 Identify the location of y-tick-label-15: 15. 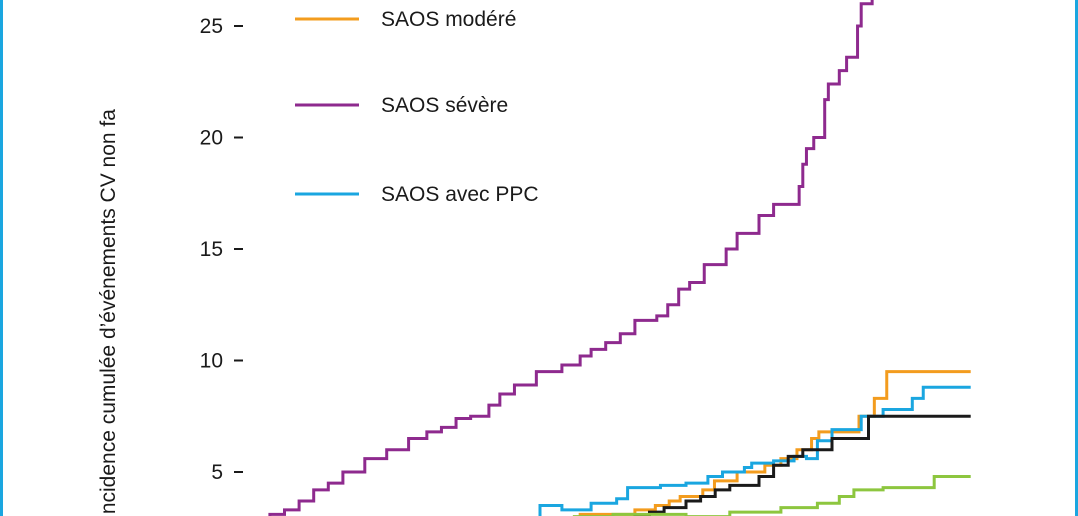
(211, 249).